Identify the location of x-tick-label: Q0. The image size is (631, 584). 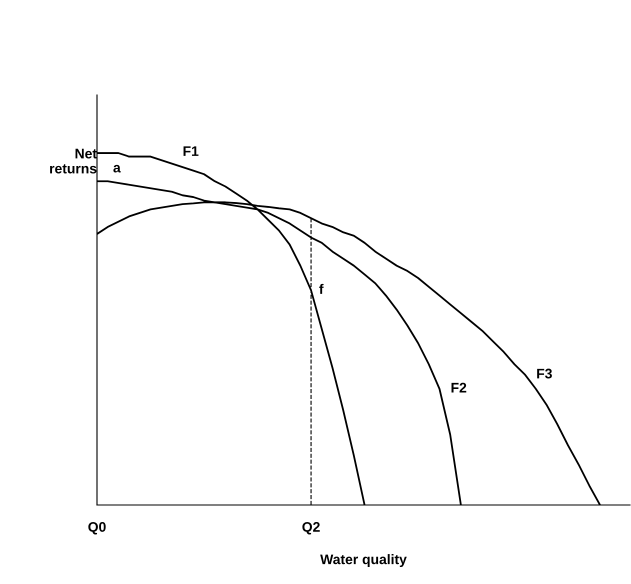
(97, 528).